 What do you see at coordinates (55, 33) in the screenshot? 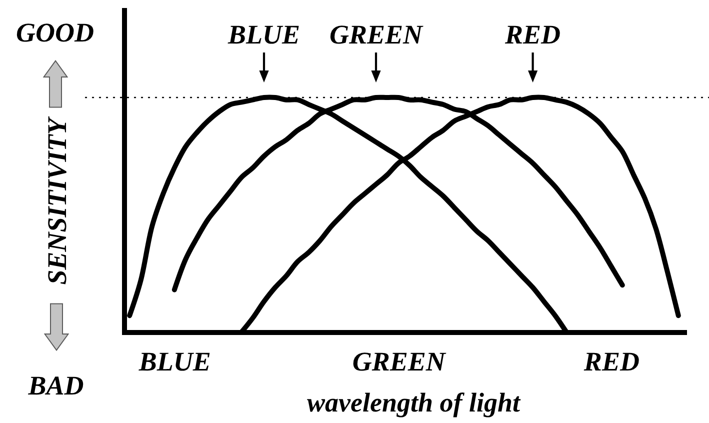
I see `text: GOOD` at bounding box center [55, 33].